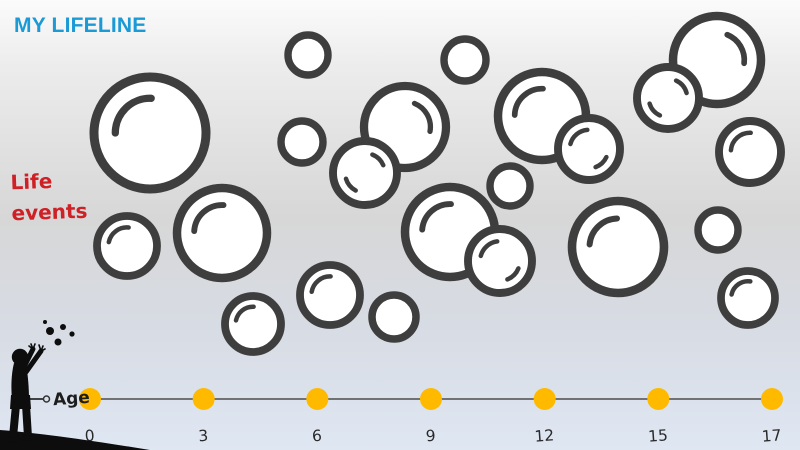 This screenshot has height=450, width=800. I want to click on timeline-age-label: 17, so click(771, 435).